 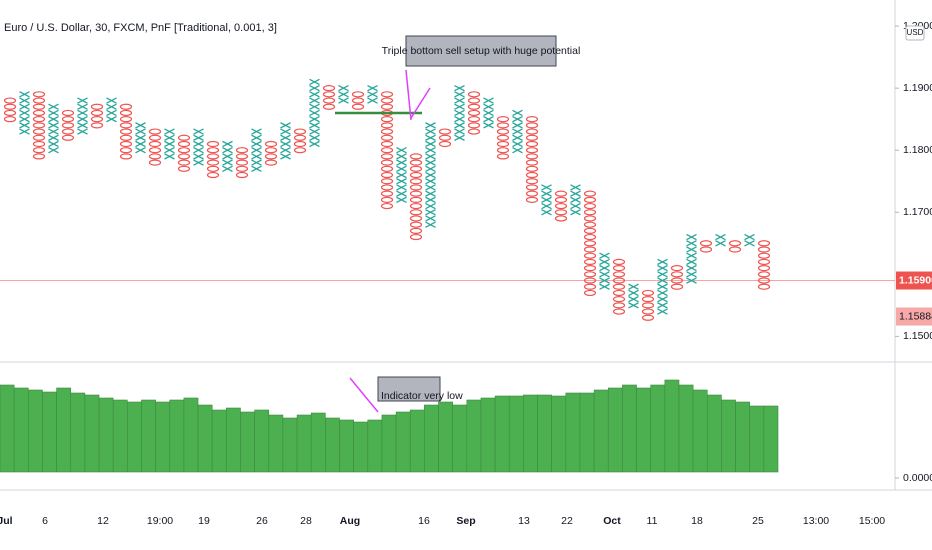 I want to click on x-tick-label: 15:00, so click(x=872, y=521).